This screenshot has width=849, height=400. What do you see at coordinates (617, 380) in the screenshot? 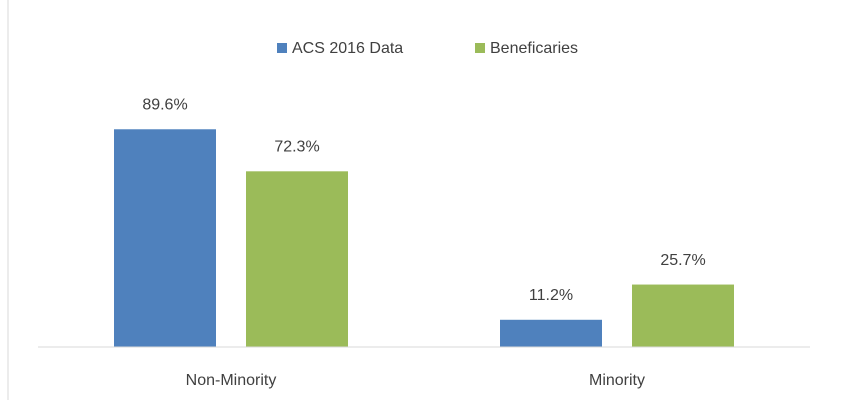
I see `x-tick-label: Minority` at bounding box center [617, 380].